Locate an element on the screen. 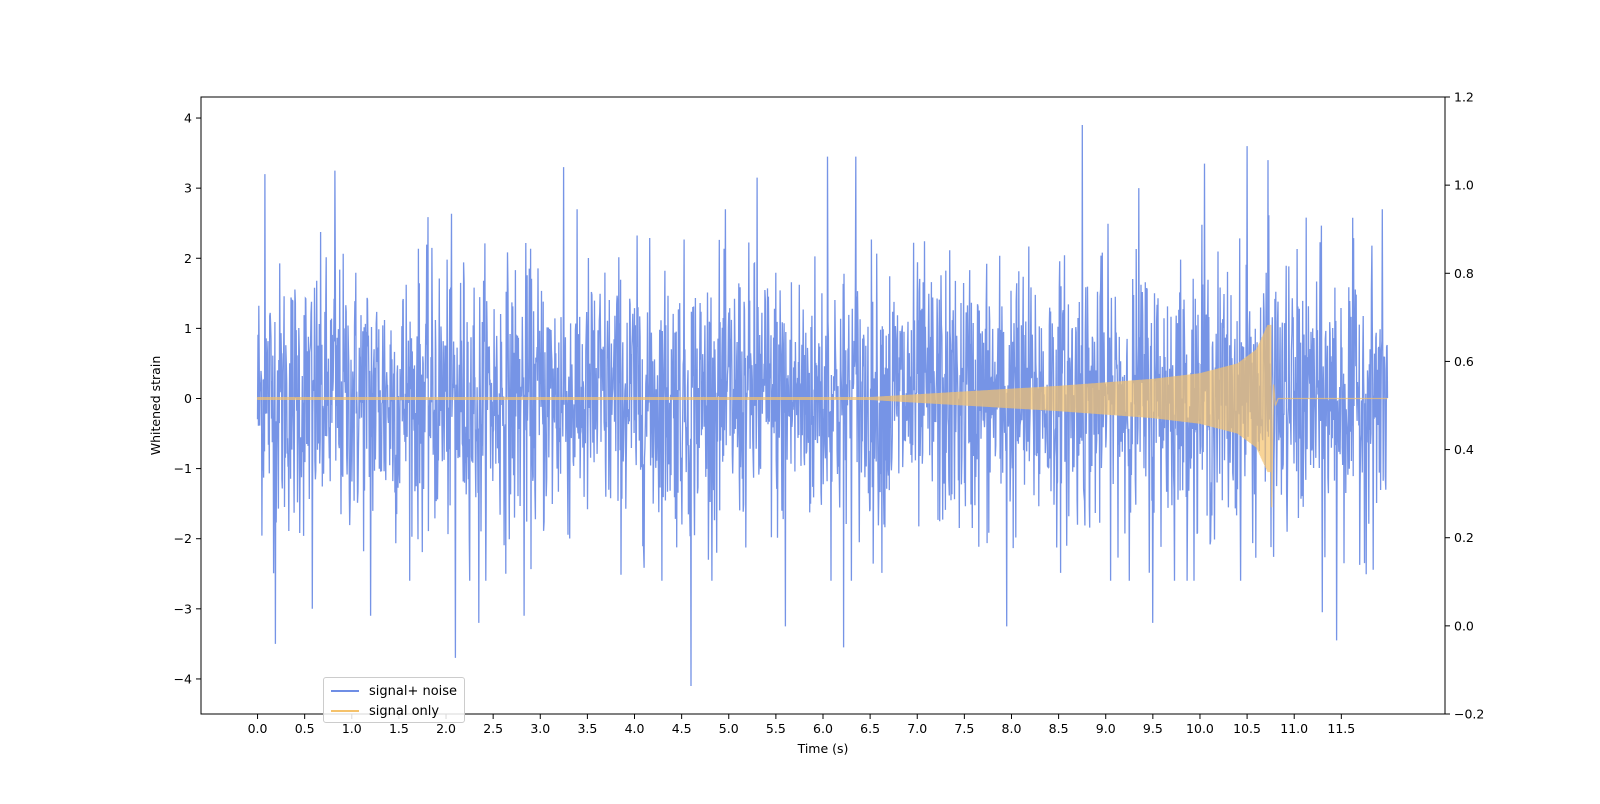  x-tick-label: 1.0 is located at coordinates (352, 728).